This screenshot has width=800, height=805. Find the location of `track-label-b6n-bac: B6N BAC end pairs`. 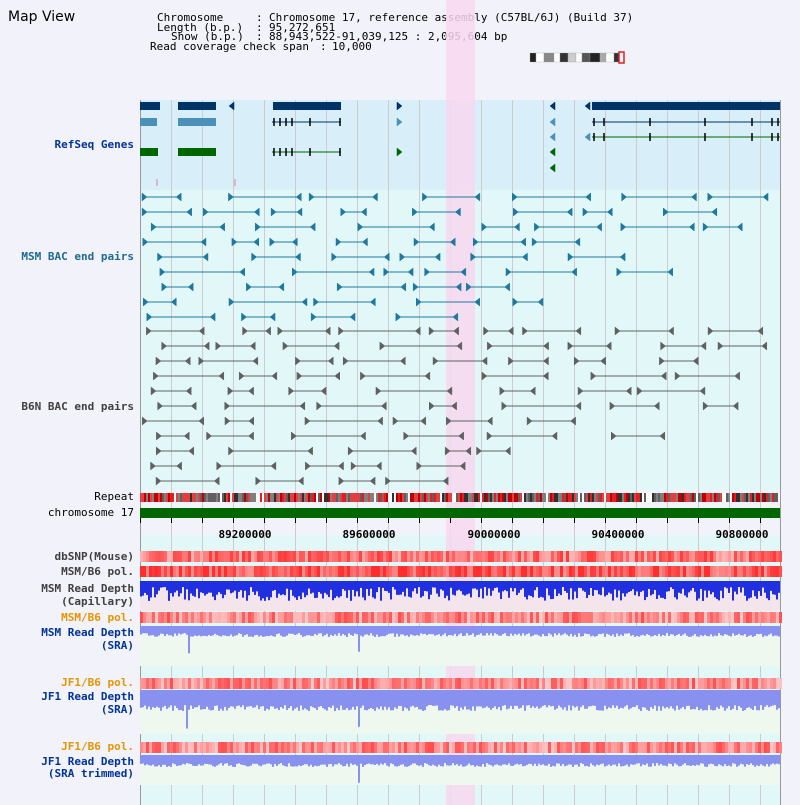

track-label-b6n-bac: B6N BAC end pairs is located at coordinates (77, 406).